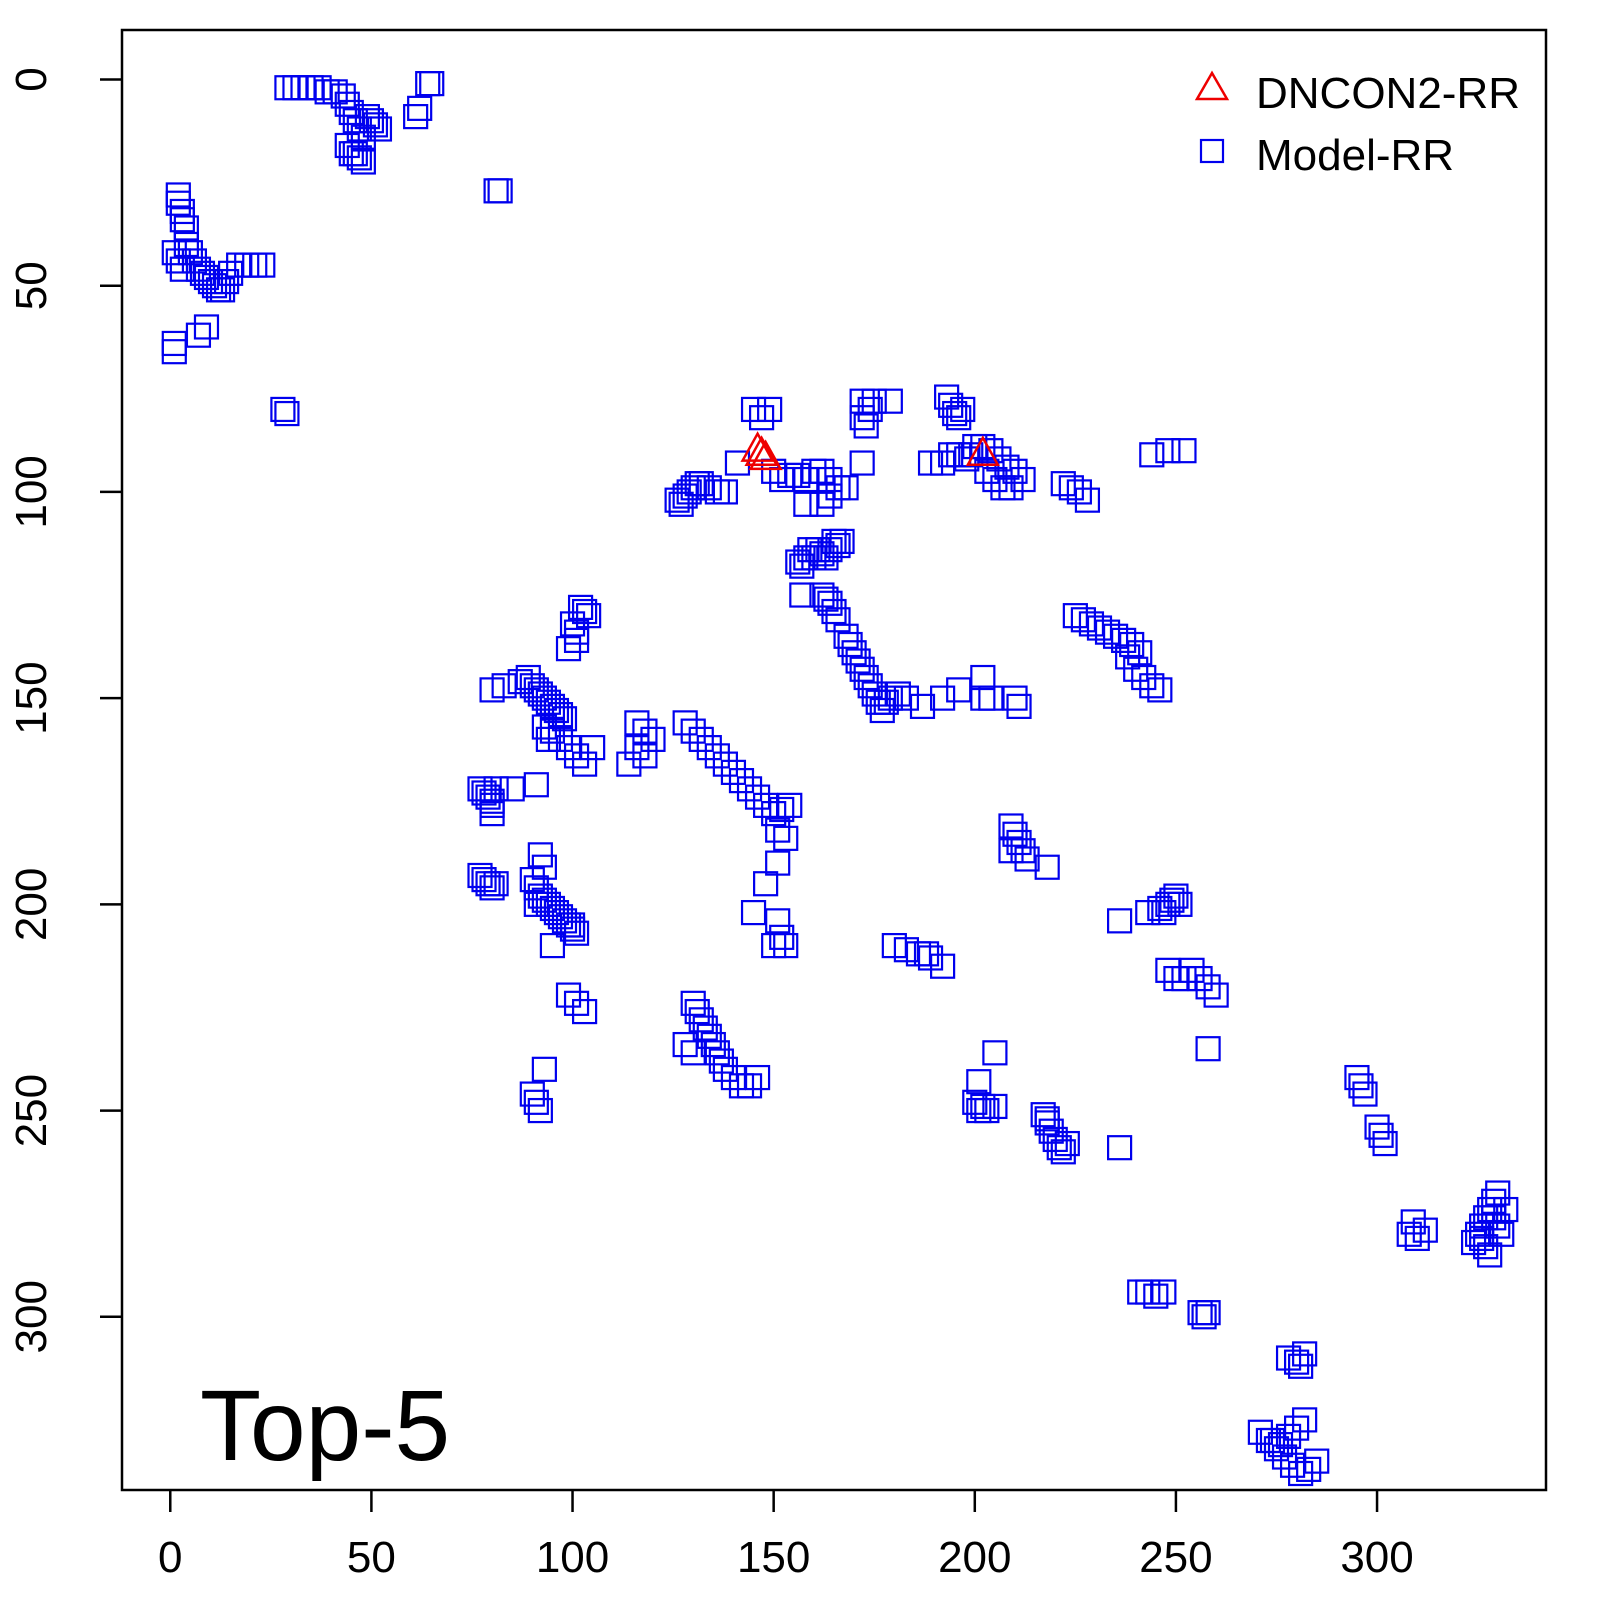  Describe the element at coordinates (1388, 93) in the screenshot. I see `legend-dncon2-rr-label: DNCON2-RR` at that location.